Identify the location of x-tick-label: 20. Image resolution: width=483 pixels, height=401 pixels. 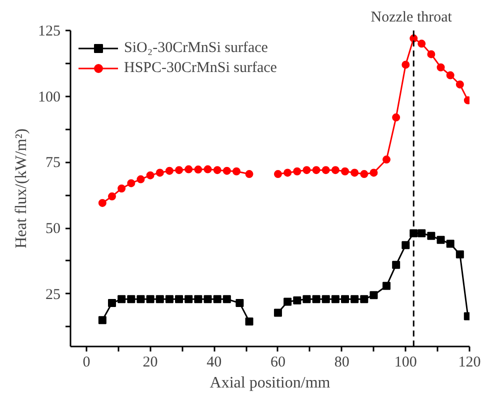
(150, 362).